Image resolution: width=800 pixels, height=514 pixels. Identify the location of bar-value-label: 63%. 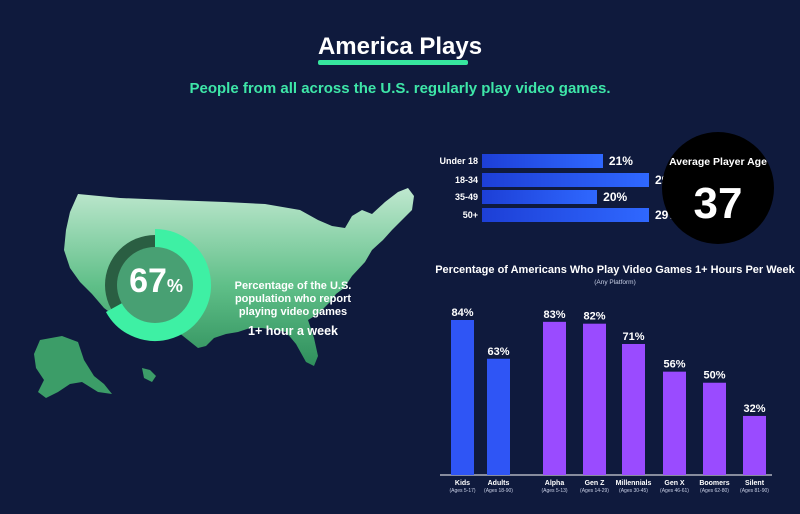
(498, 352).